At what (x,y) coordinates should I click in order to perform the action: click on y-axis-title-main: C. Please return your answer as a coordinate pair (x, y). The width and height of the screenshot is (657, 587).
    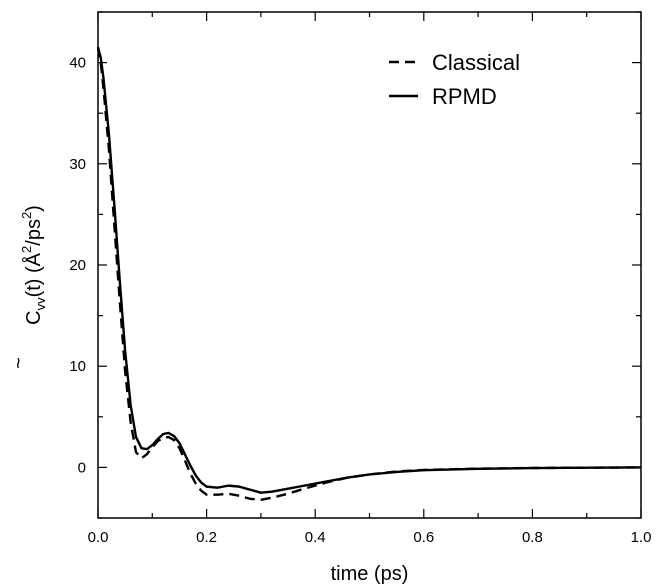
    Looking at the image, I should click on (34, 317).